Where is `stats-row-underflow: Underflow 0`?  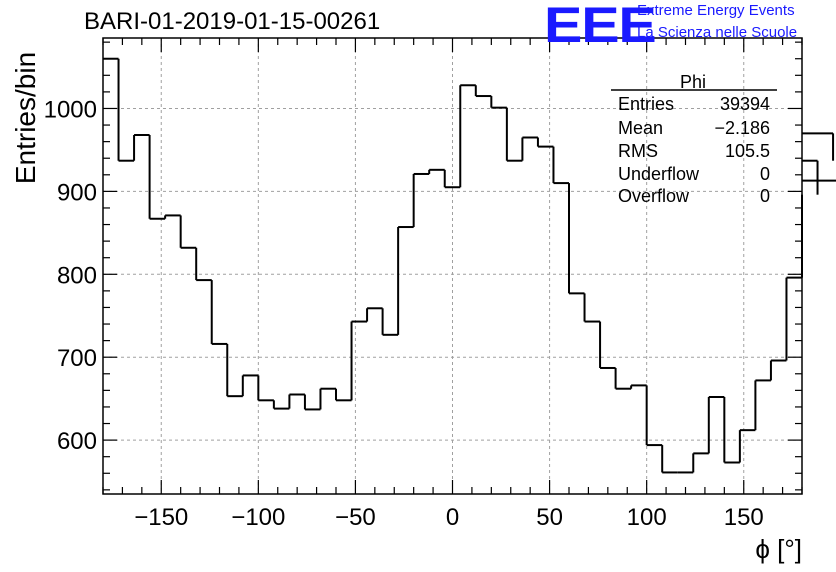 stats-row-underflow: Underflow 0 is located at coordinates (694, 174).